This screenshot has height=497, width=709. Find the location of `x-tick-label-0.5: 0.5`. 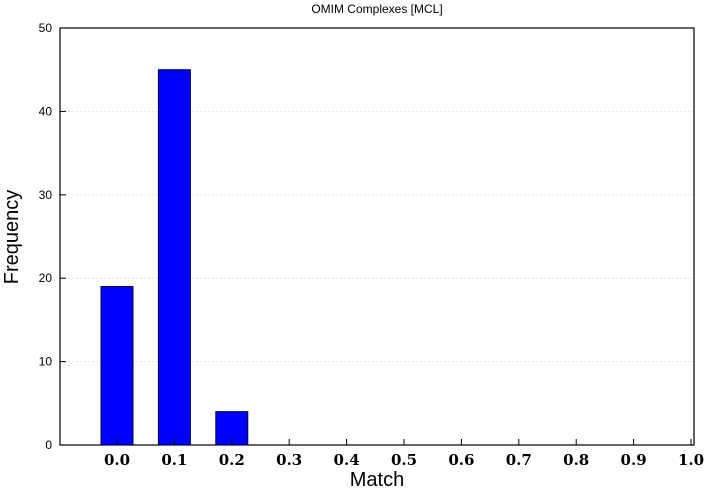

x-tick-label-0.5: 0.5 is located at coordinates (404, 460).